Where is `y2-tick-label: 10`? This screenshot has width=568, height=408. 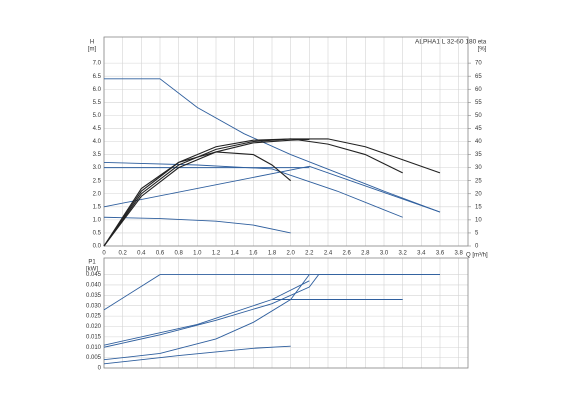 y2-tick-label: 10 is located at coordinates (478, 220).